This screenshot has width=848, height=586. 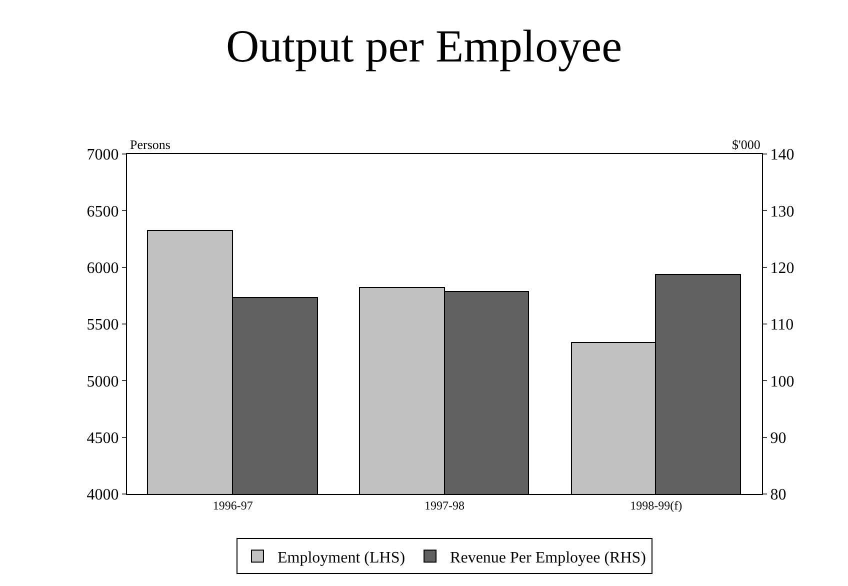 I want to click on y-tick-label: 5000, so click(x=102, y=381).